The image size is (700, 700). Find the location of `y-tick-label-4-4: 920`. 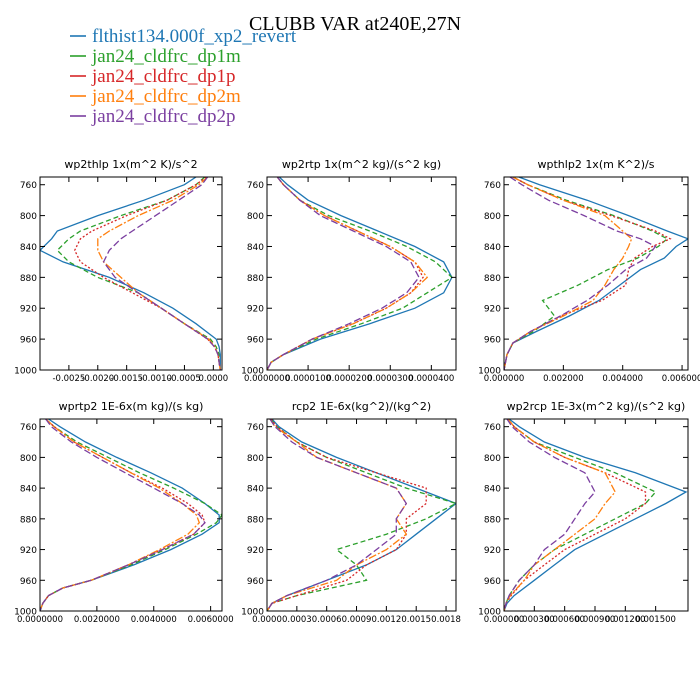

y-tick-label-4-4: 920 is located at coordinates (255, 551).